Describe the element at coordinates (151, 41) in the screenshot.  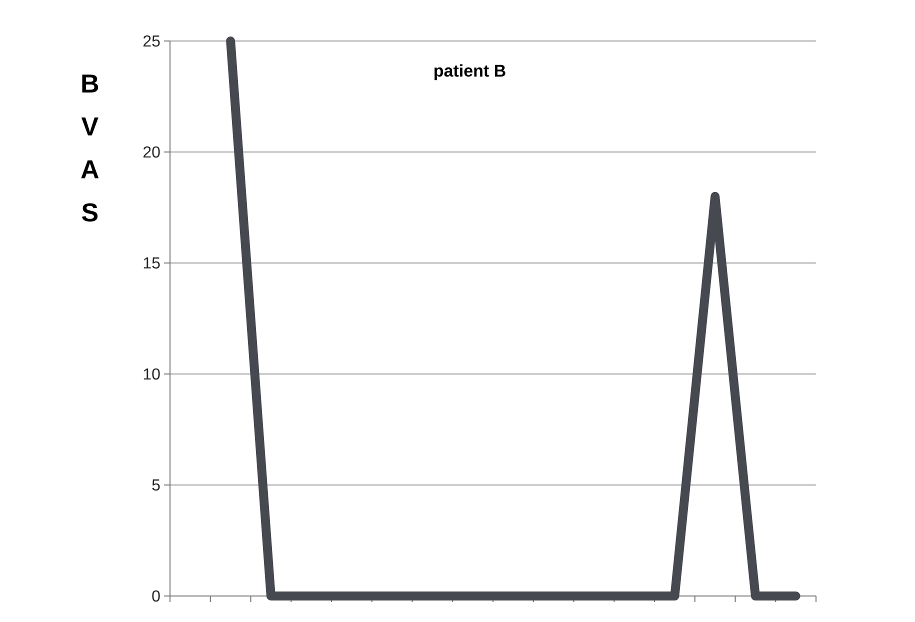
I see `y-tick-label: 25` at that location.